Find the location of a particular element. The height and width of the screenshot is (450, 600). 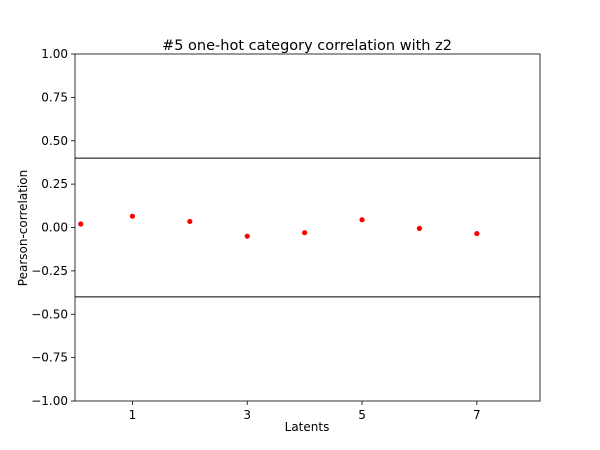

x-tick-label: 1 is located at coordinates (133, 415).